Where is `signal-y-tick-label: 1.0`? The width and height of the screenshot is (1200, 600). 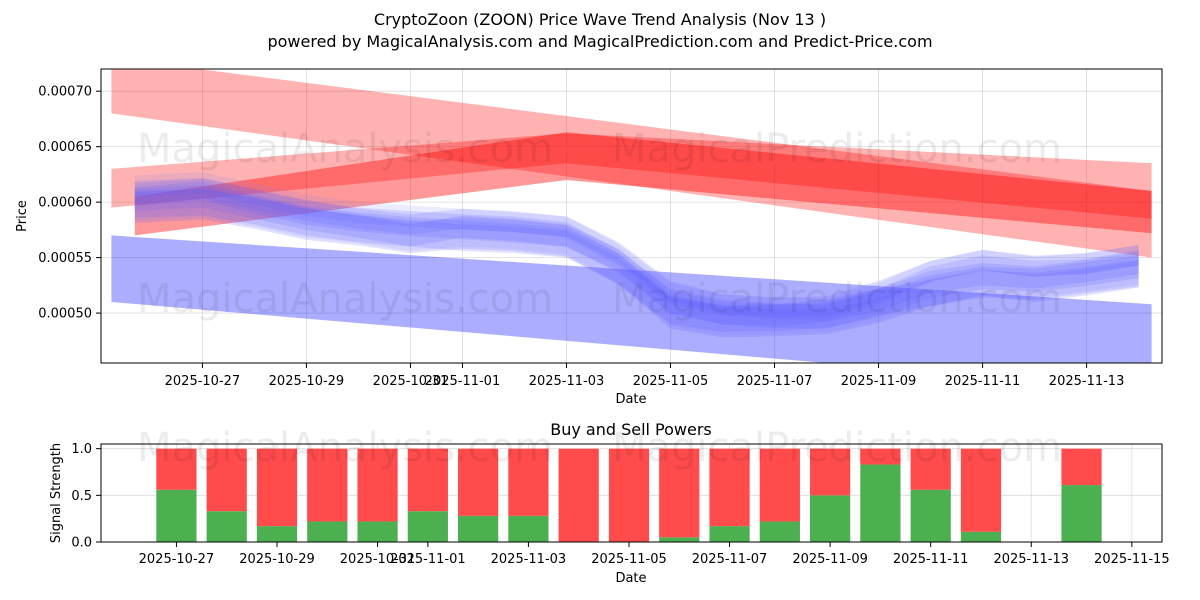 signal-y-tick-label: 1.0 is located at coordinates (81, 449).